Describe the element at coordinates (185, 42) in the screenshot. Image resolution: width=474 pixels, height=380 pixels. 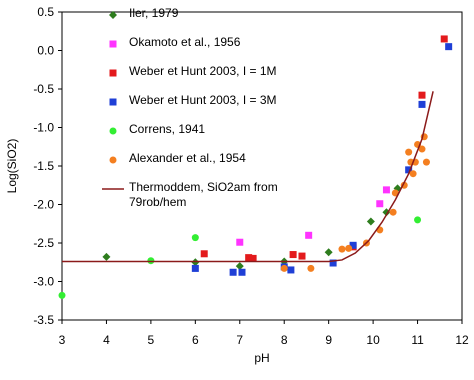
I see `legend-label: Okamoto et al., 1956` at that location.